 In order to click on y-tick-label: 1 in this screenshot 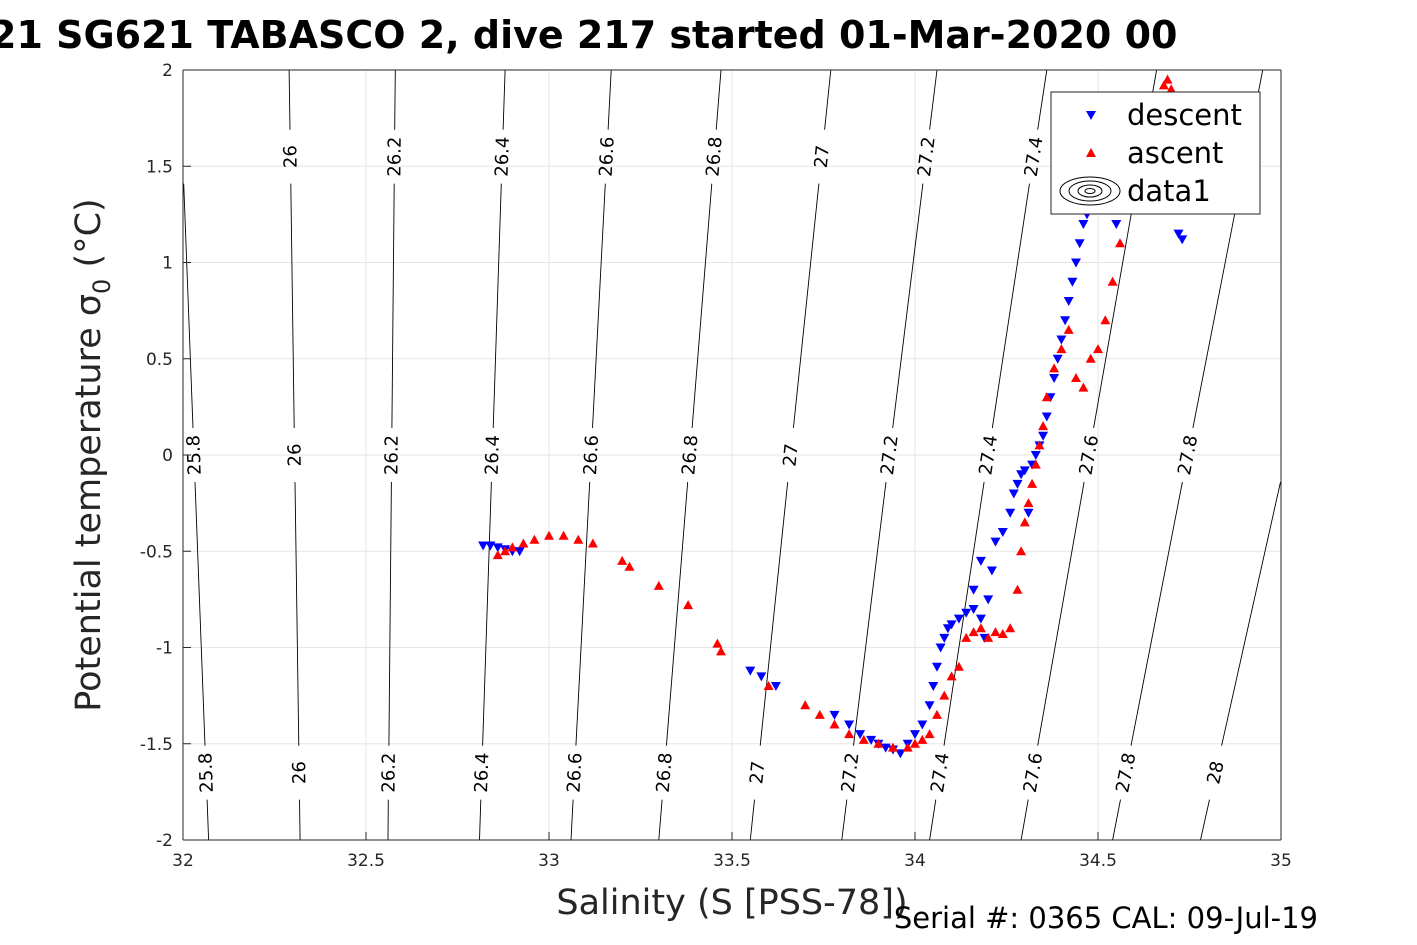, I will do `click(167, 264)`.